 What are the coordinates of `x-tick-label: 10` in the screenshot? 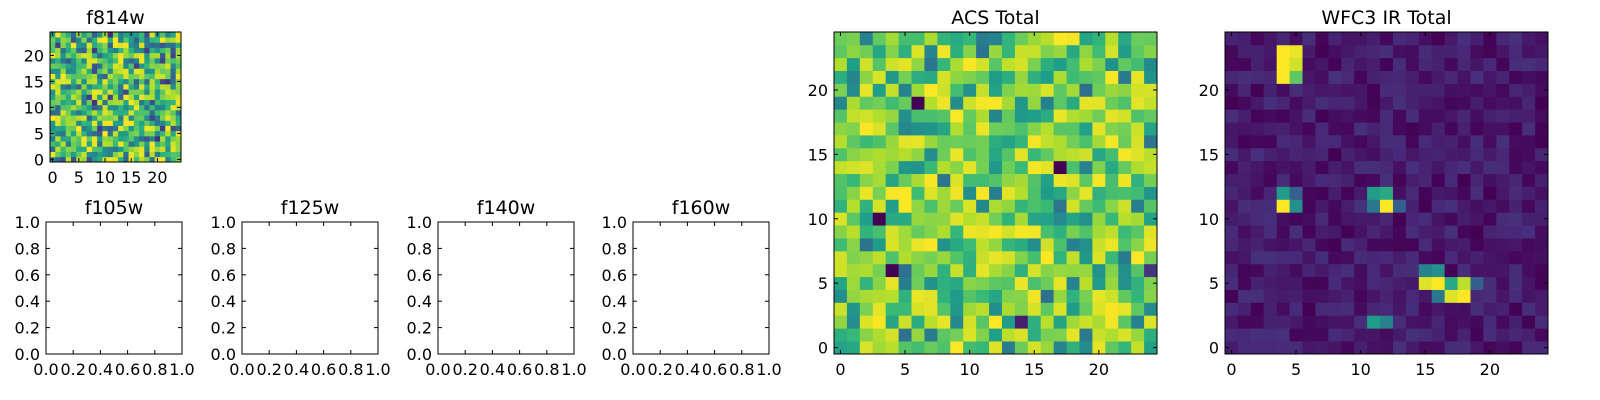 It's located at (969, 369).